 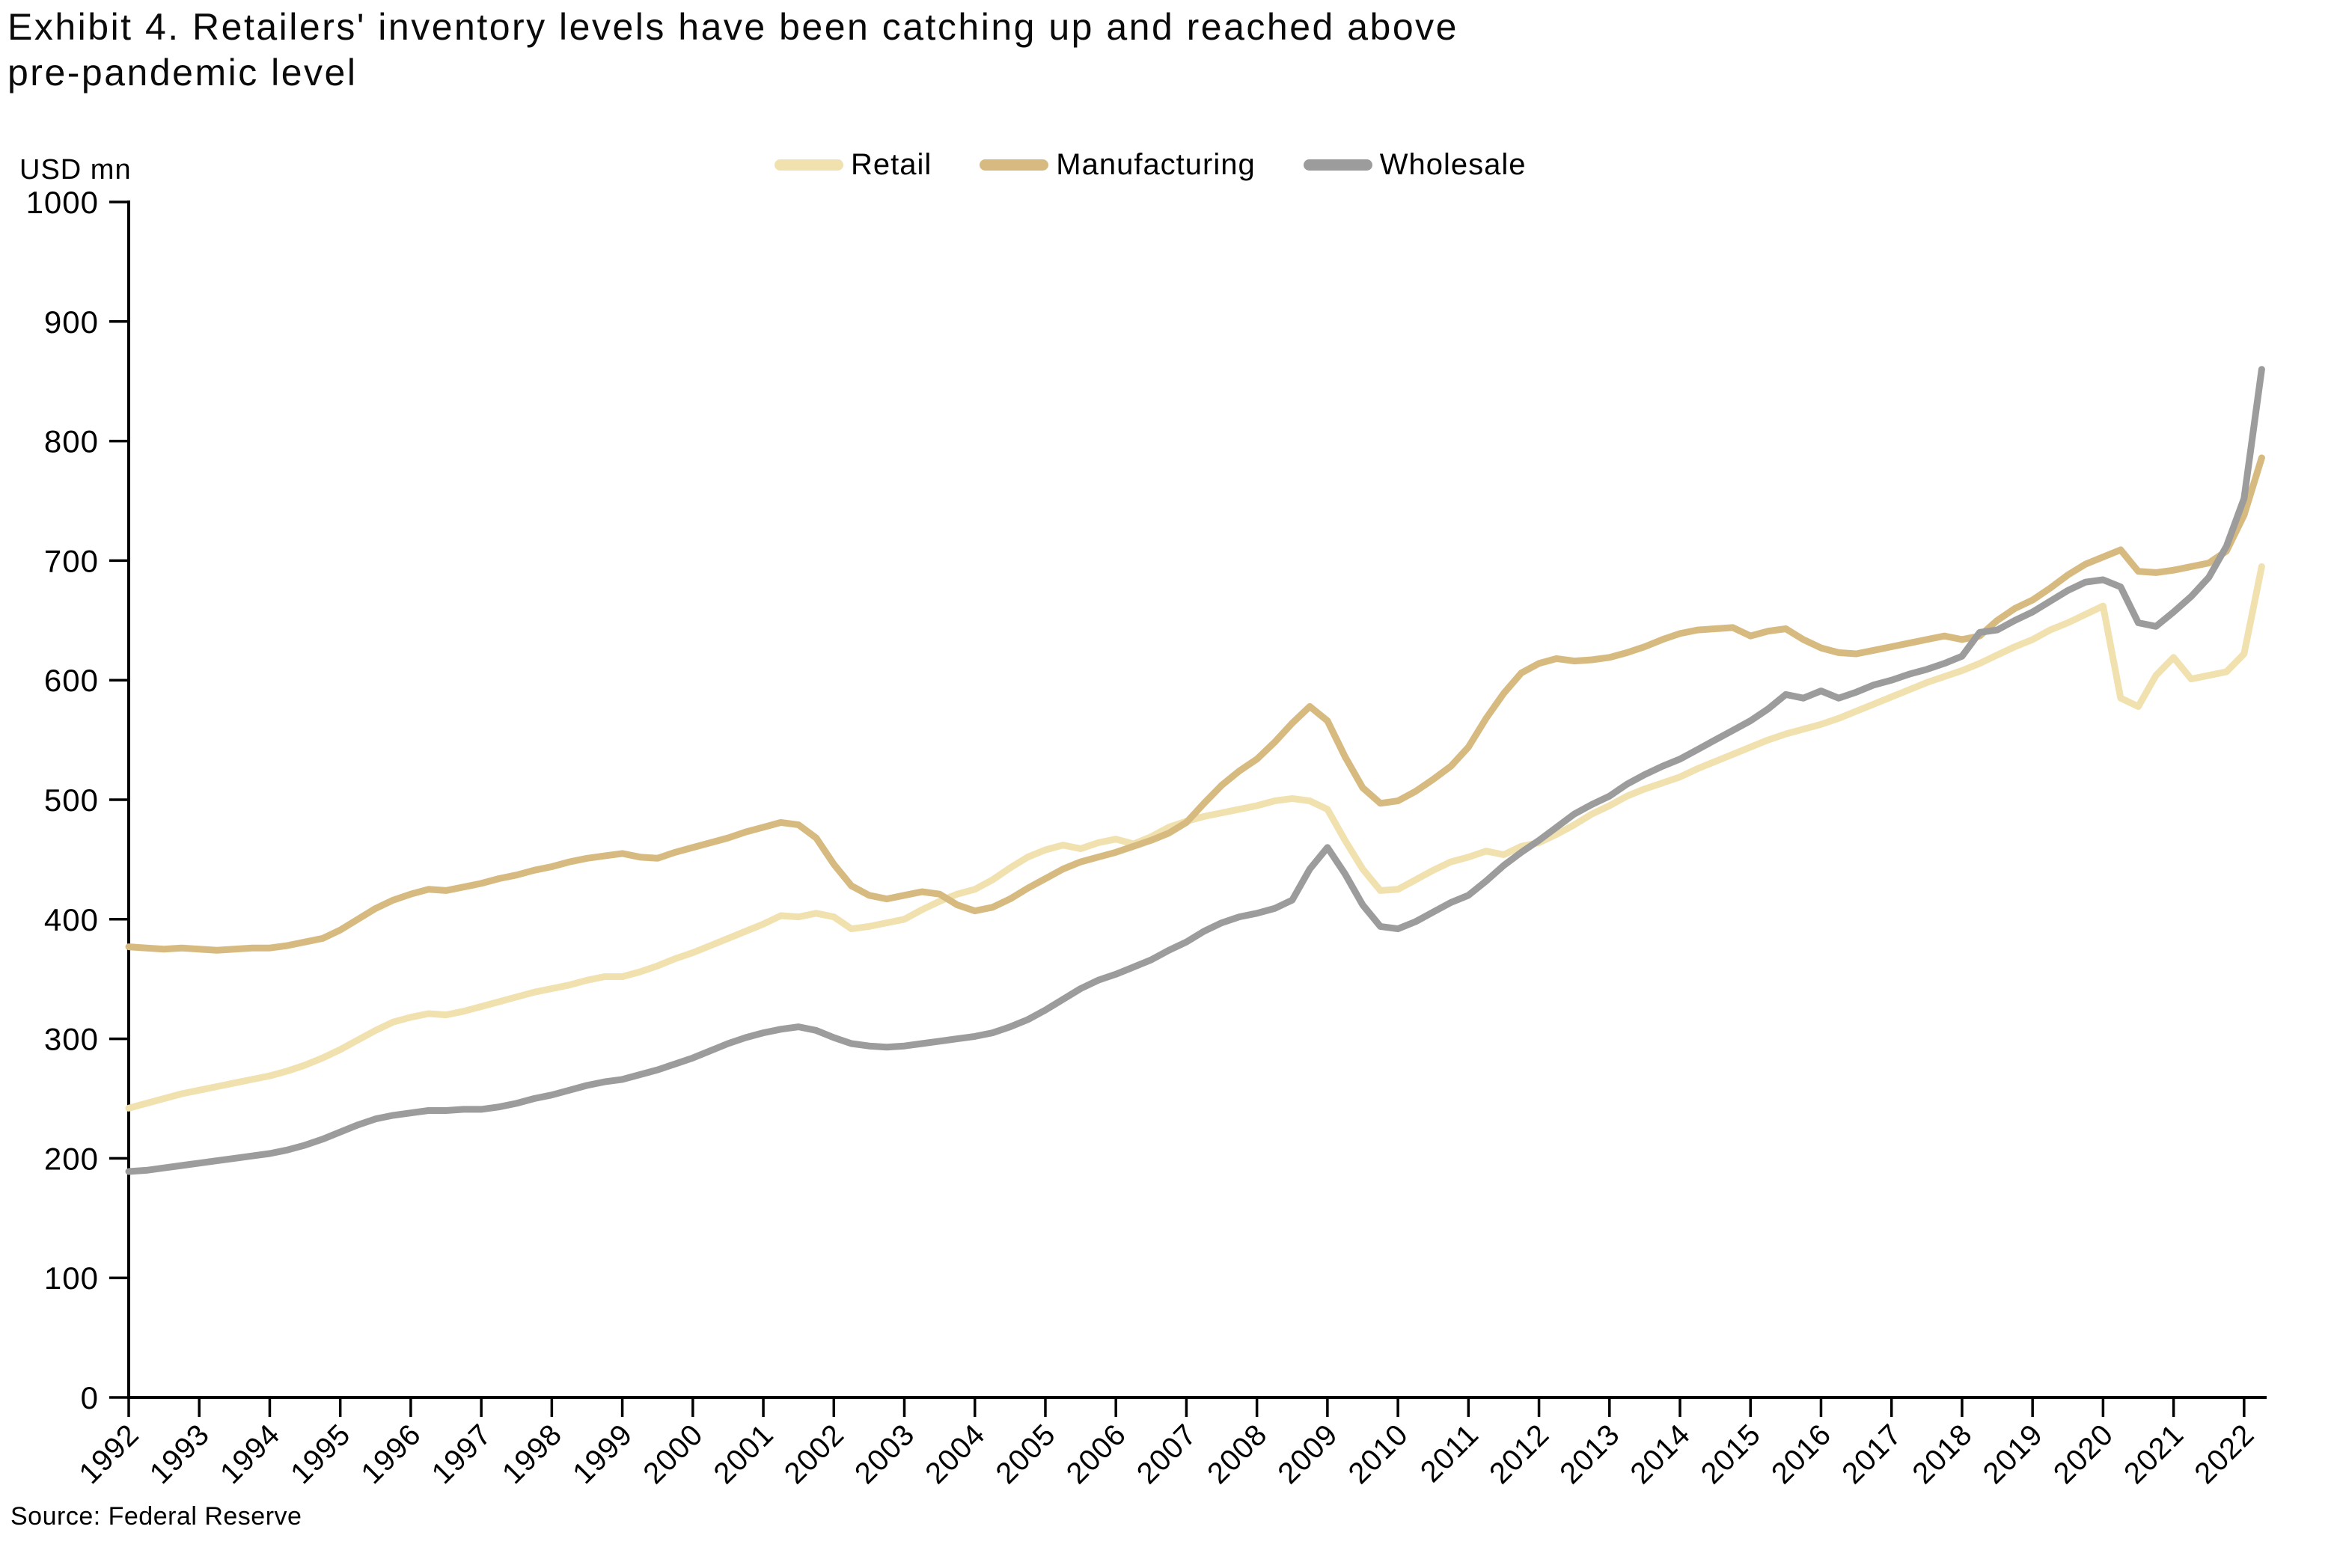 I want to click on x-tick-label: 2006, so click(x=1096, y=1454).